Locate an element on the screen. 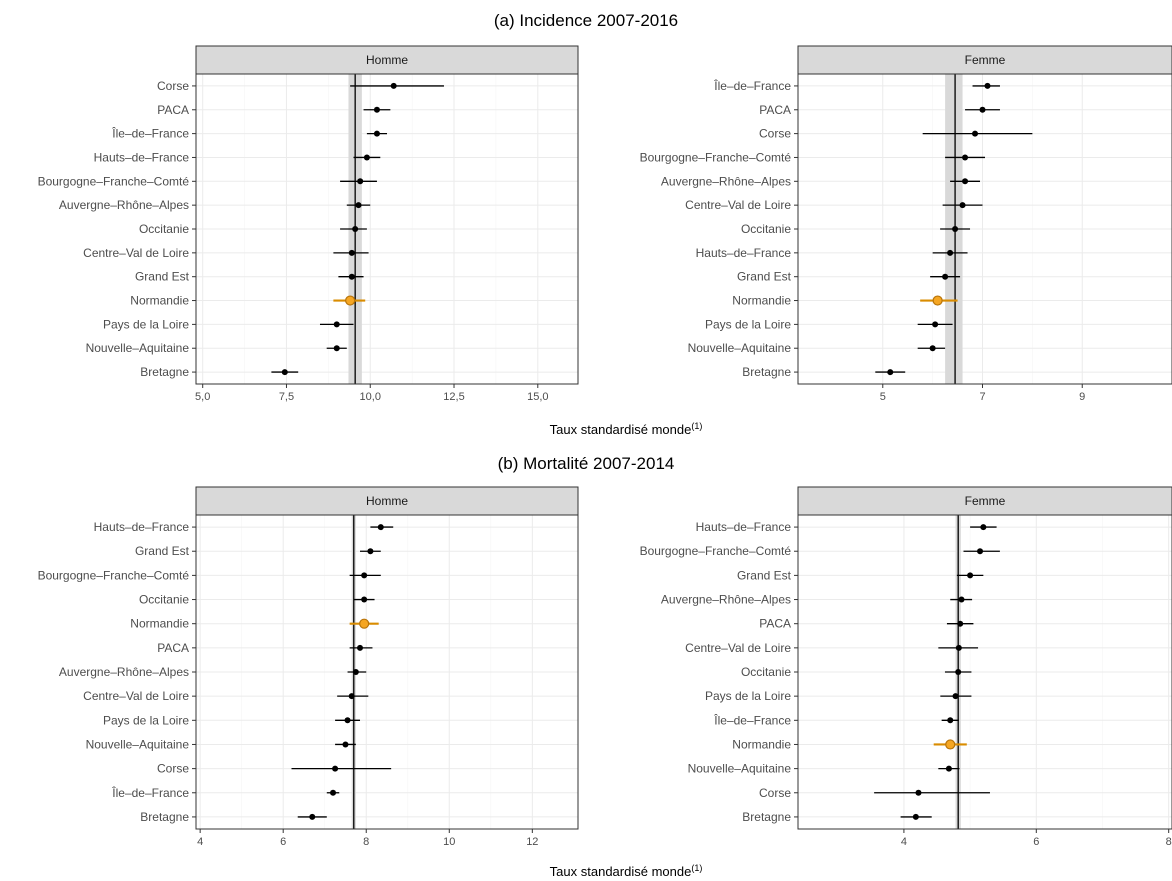 This screenshot has height=881, width=1172. x-tick-label: 15,0 is located at coordinates (537, 397).